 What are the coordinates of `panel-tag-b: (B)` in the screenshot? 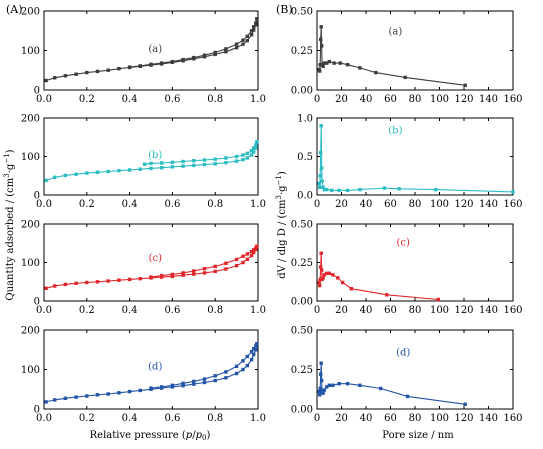 It's located at (284, 9).